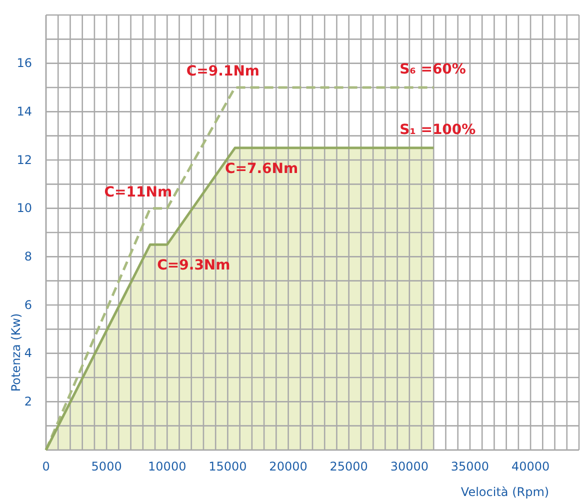 The height and width of the screenshot is (501, 581). Describe the element at coordinates (505, 492) in the screenshot. I see `x-axis-title: Velocità (Rpm)` at that location.